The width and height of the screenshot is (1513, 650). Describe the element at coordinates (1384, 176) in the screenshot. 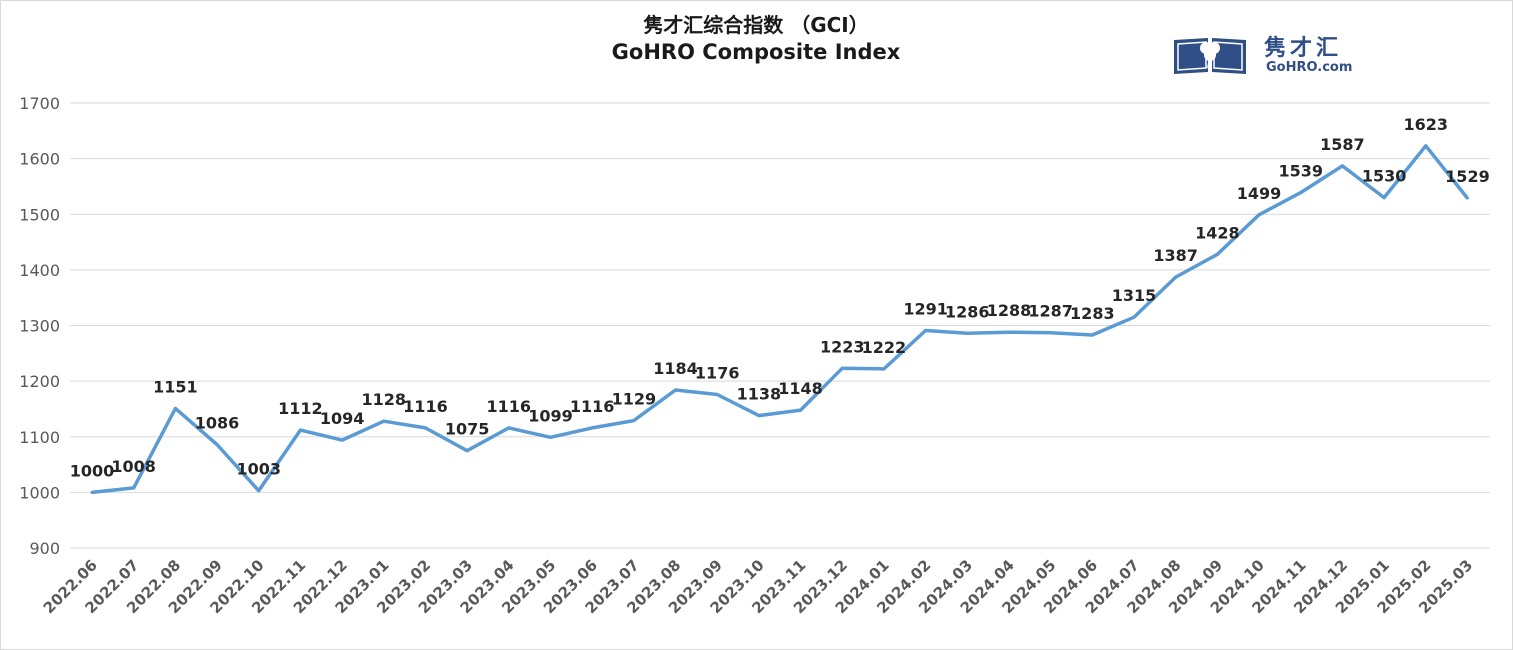

I see `data-label: 1530` at that location.